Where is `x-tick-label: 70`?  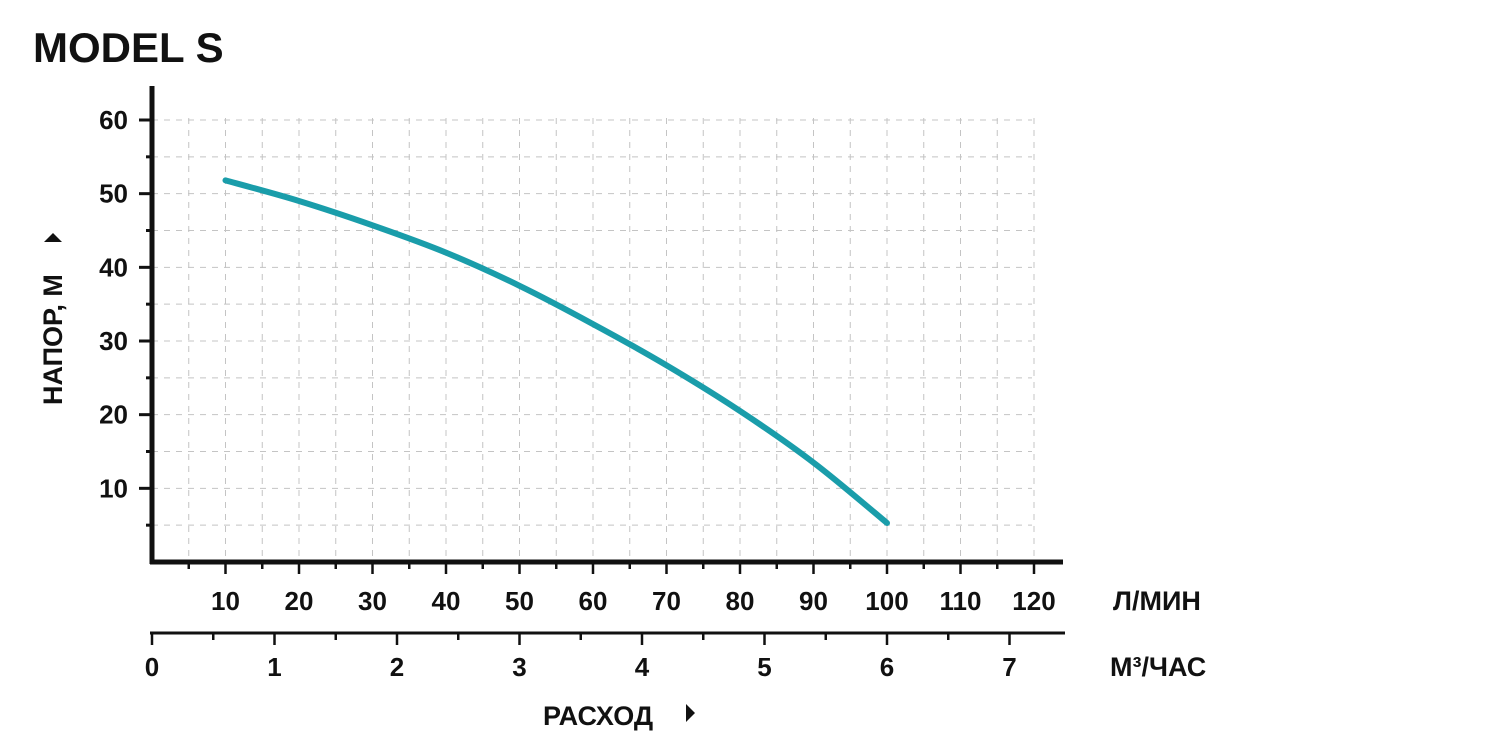
x-tick-label: 70 is located at coordinates (666, 601).